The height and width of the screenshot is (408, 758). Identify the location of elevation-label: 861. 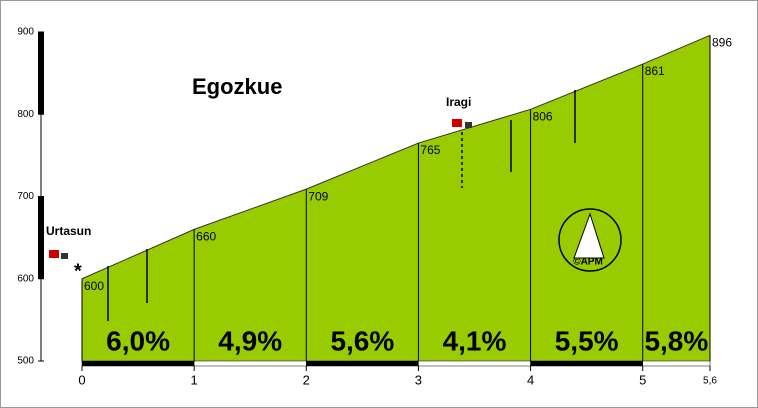
(655, 71).